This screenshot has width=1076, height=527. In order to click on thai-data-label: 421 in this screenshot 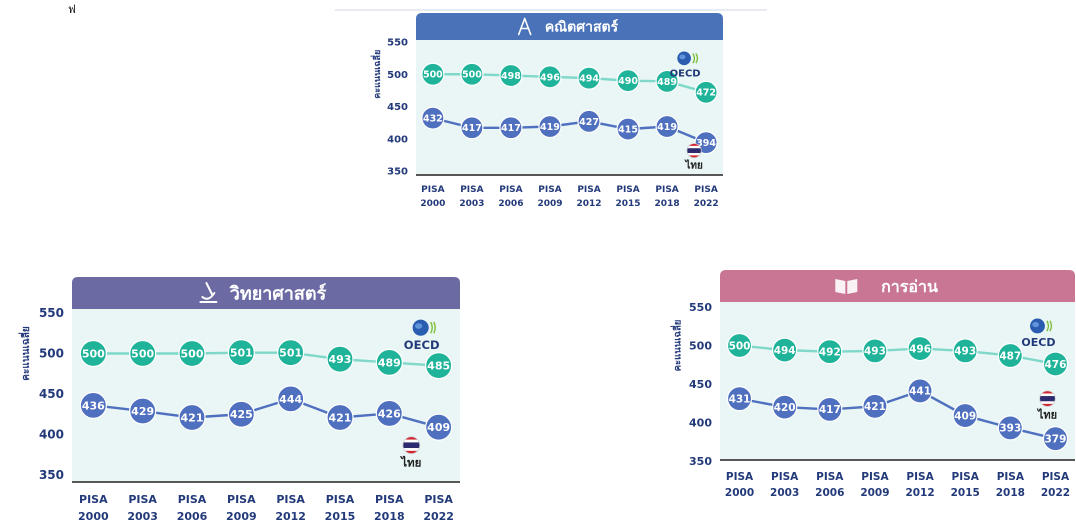, I will do `click(192, 417)`.